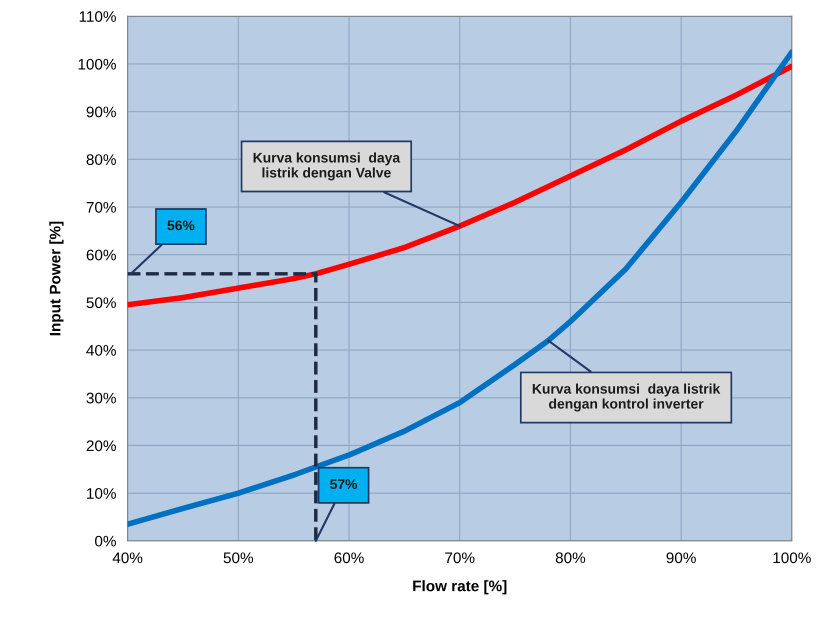  Describe the element at coordinates (459, 587) in the screenshot. I see `x-axis-title: Flow rate [%]` at that location.